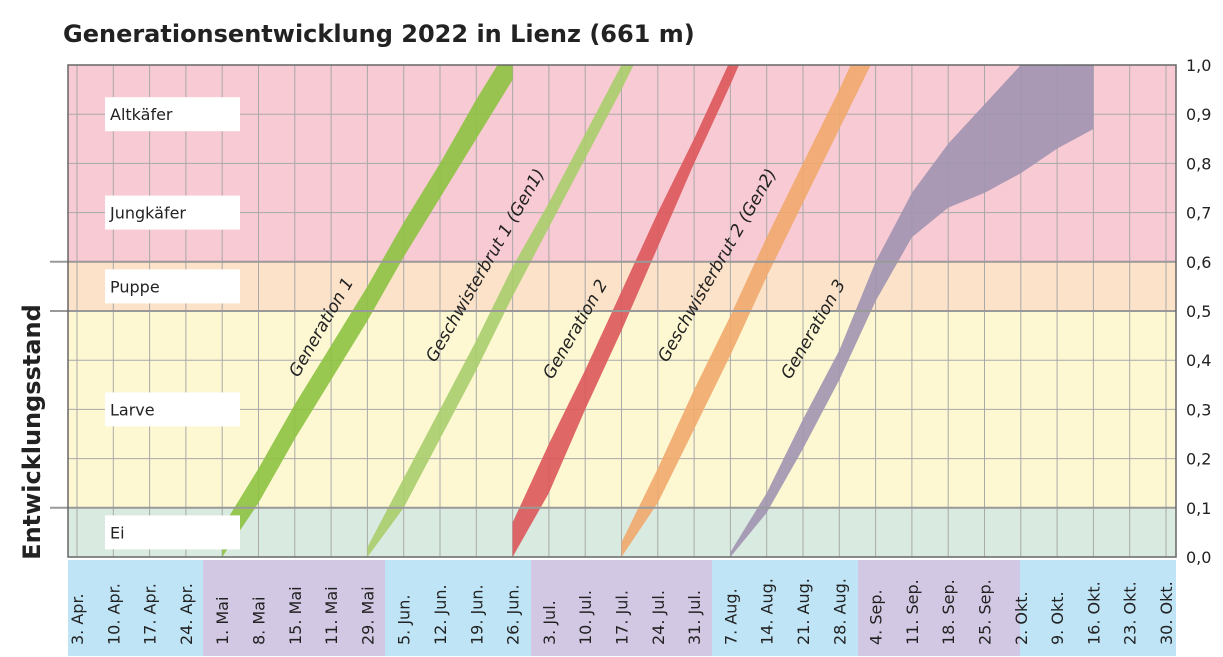 This screenshot has height=657, width=1223. What do you see at coordinates (585, 617) in the screenshot?
I see `x-tick-label: 10. Jul.` at bounding box center [585, 617].